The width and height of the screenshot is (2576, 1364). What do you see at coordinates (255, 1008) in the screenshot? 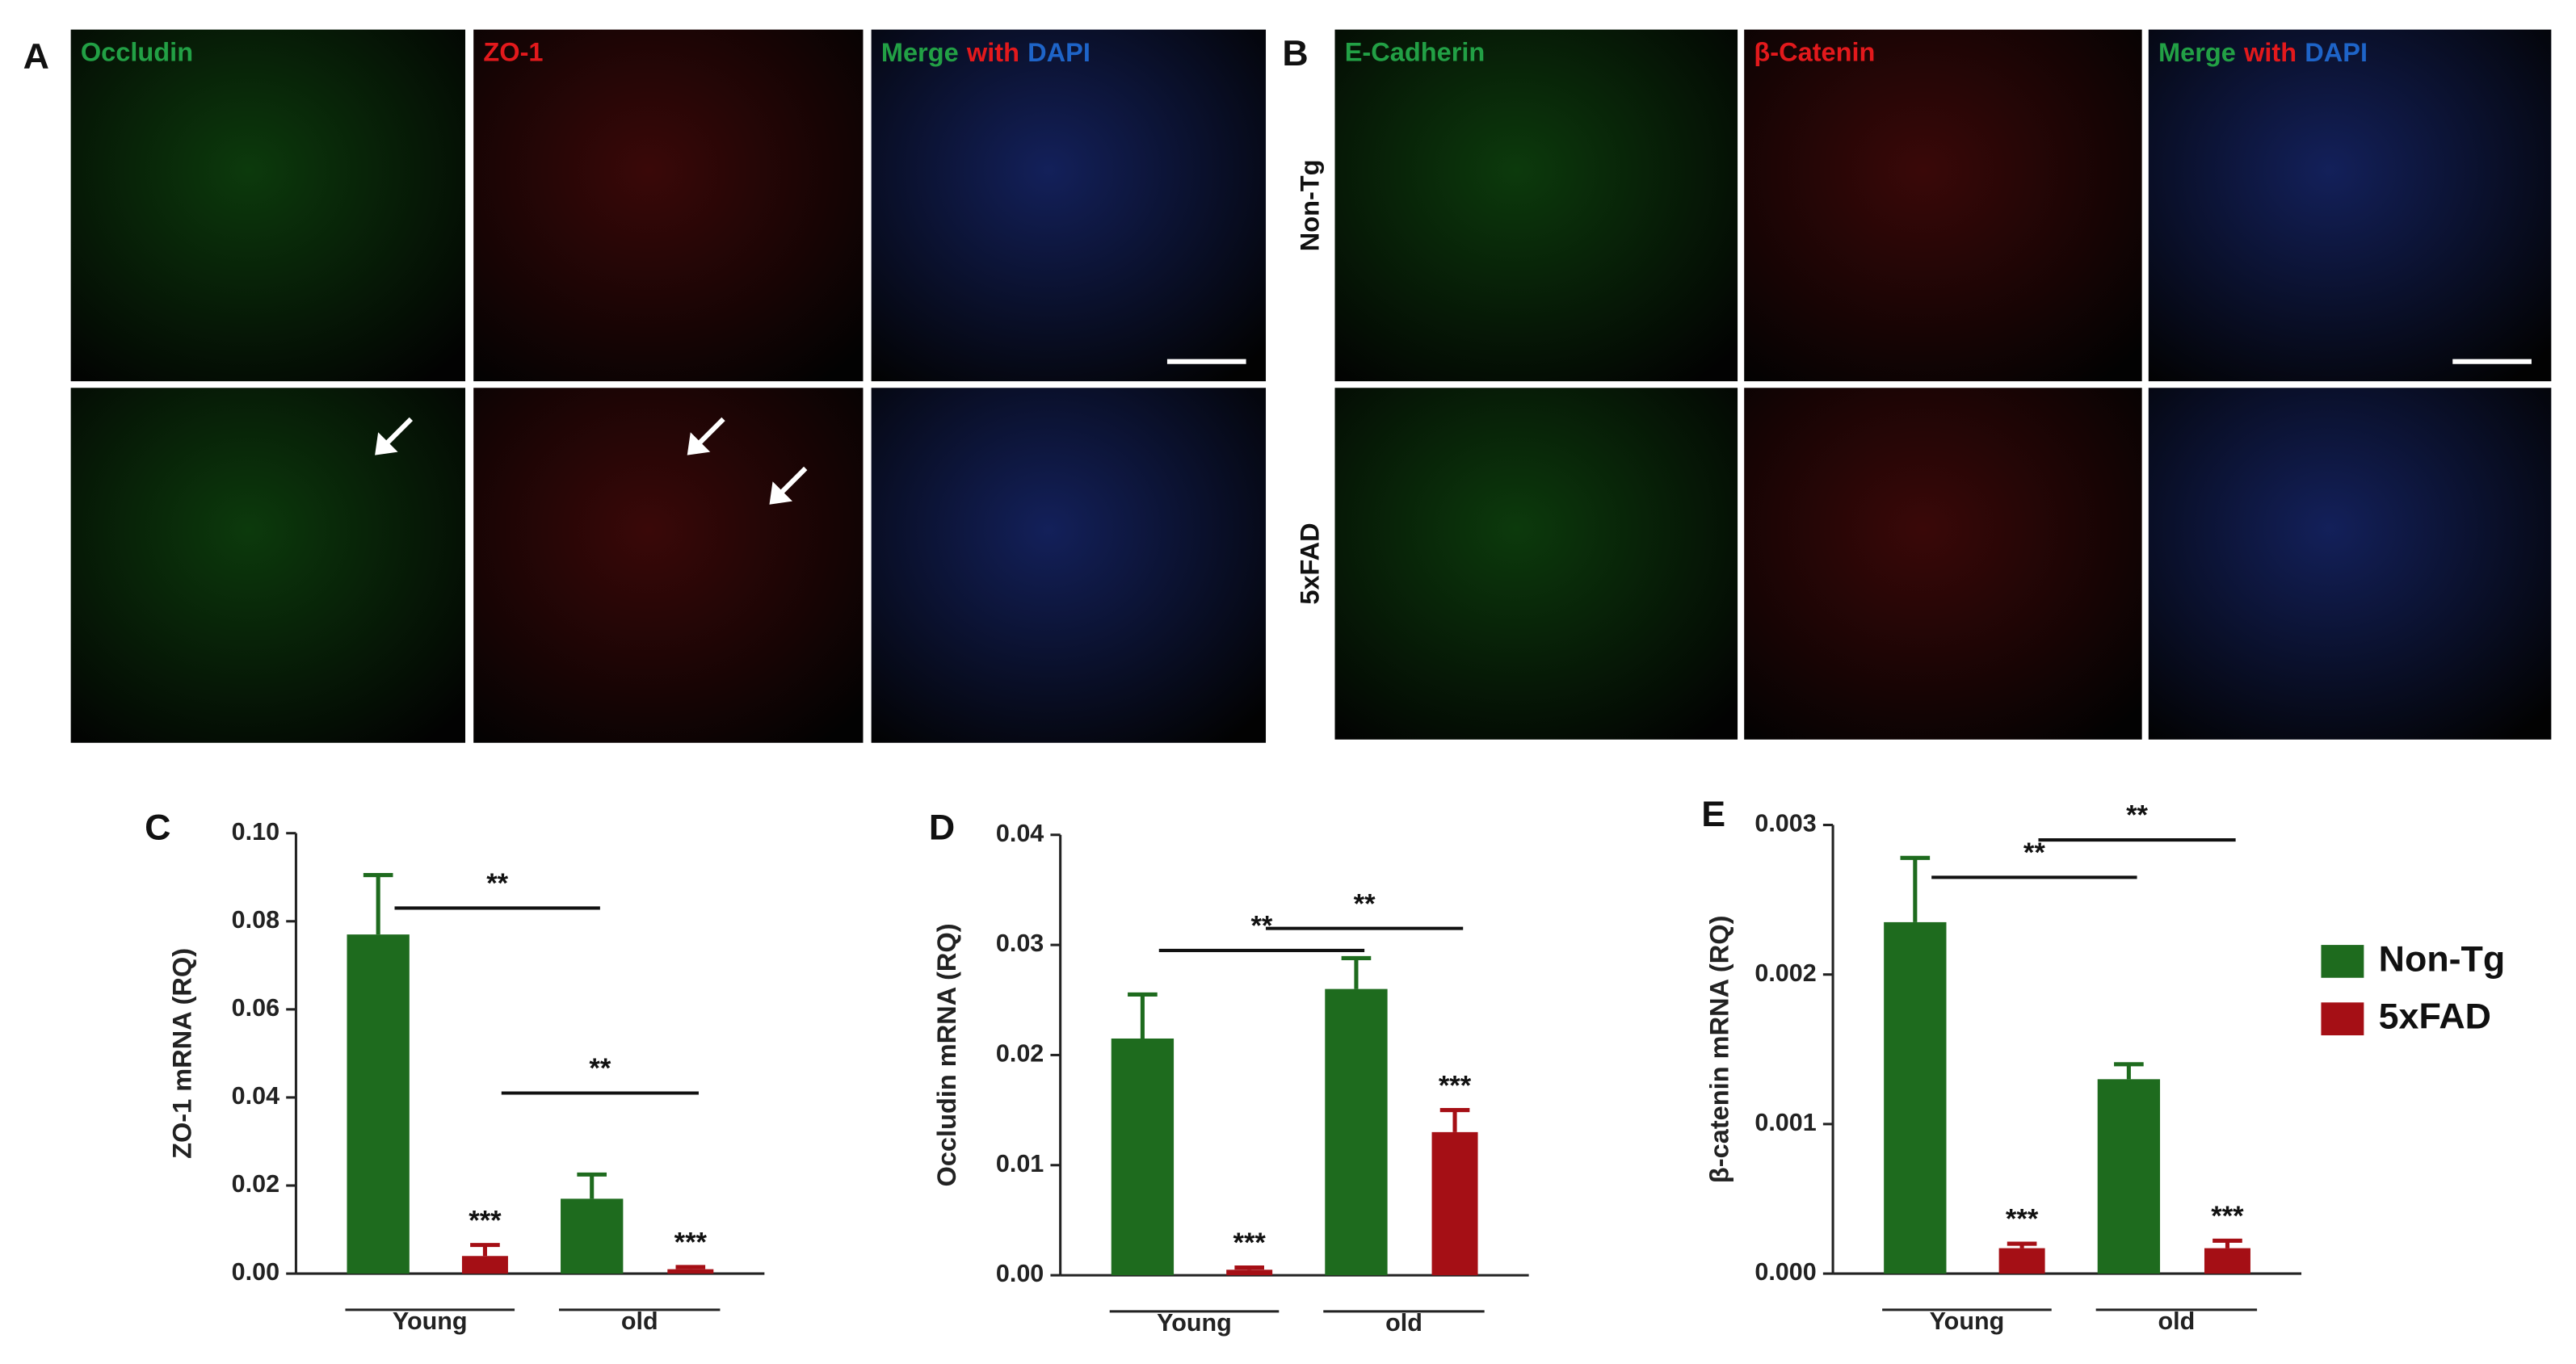
I see `y-tick-label: 0.06` at bounding box center [255, 1008].